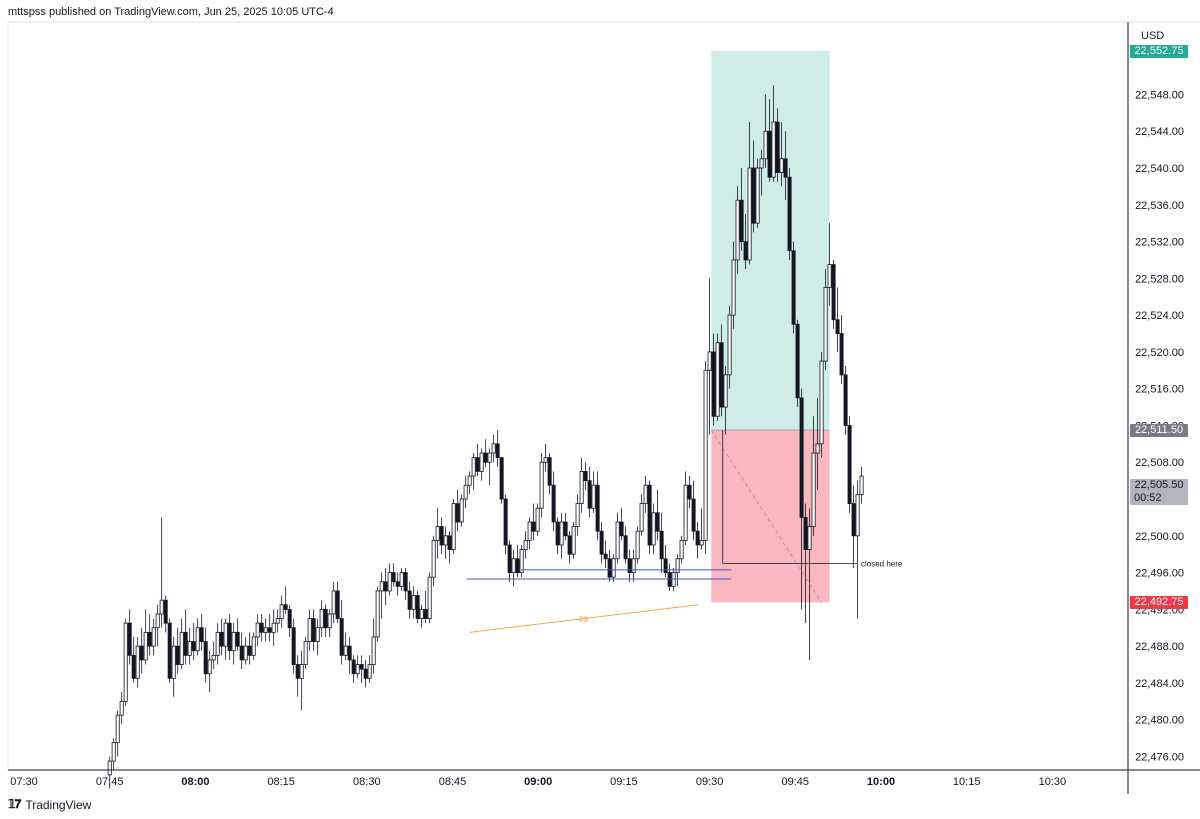  I want to click on tradingview-logo: 𝟙𝟕 TradingView, so click(49, 804).